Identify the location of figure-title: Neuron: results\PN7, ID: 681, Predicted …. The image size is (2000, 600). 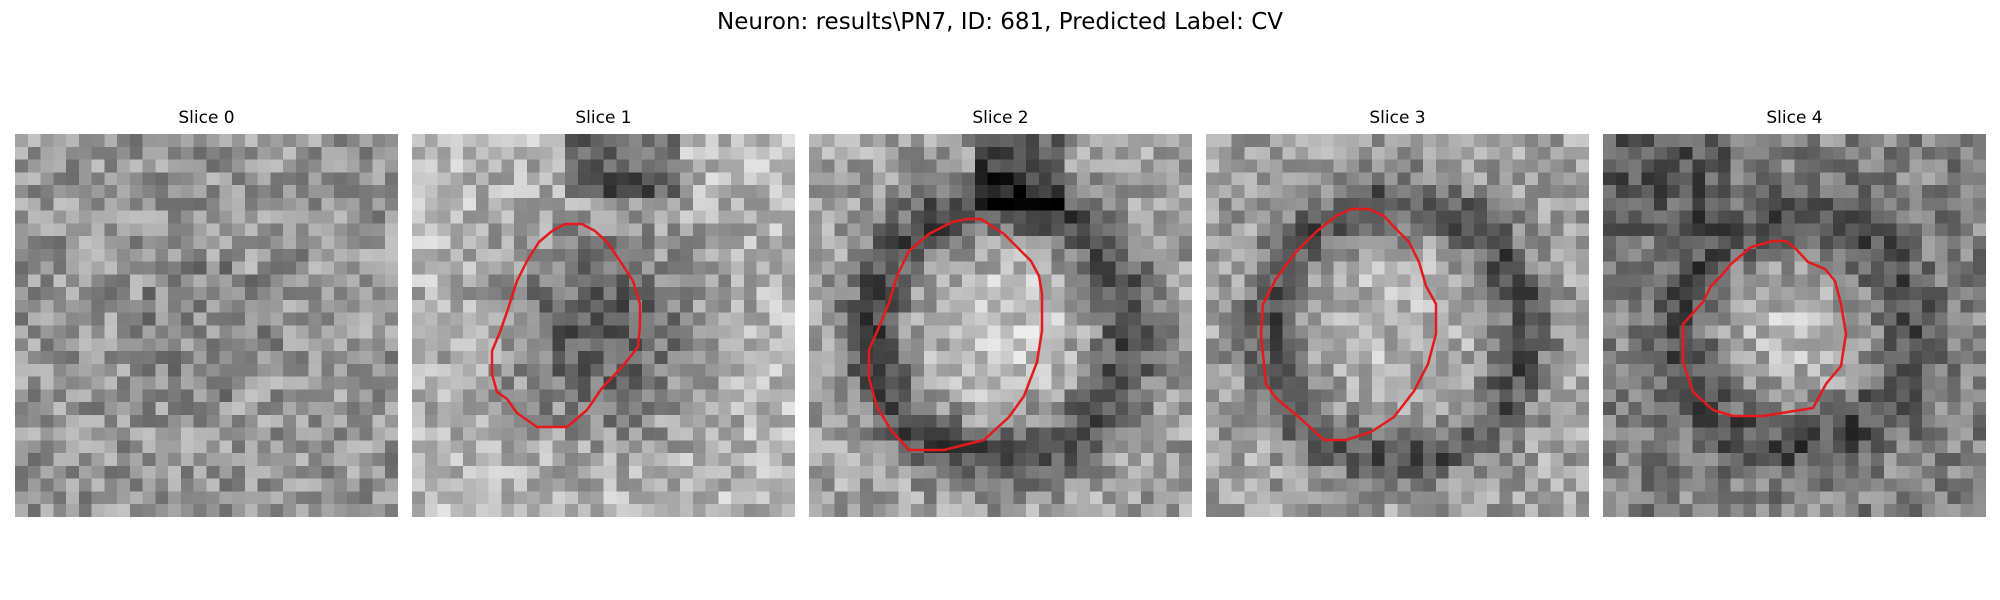
(1000, 22).